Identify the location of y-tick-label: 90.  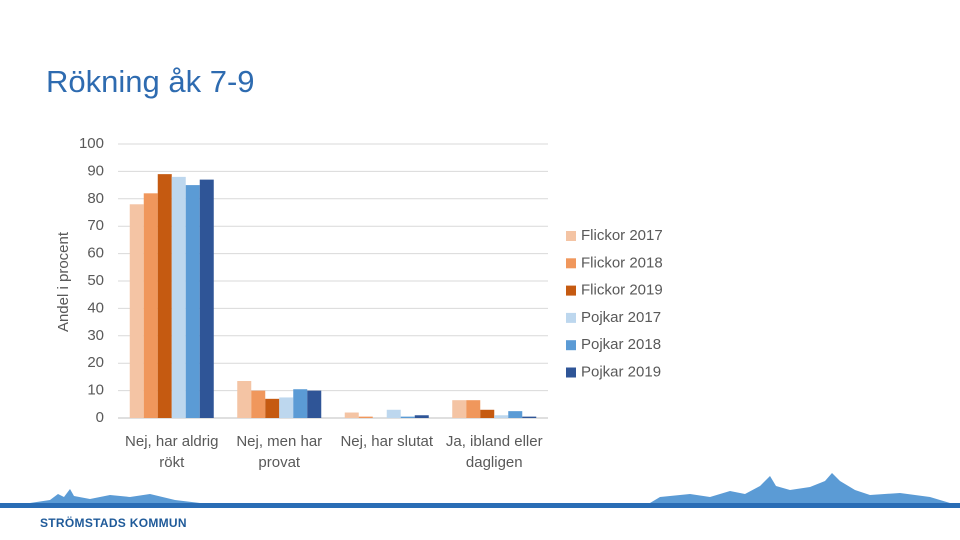
(95, 170).